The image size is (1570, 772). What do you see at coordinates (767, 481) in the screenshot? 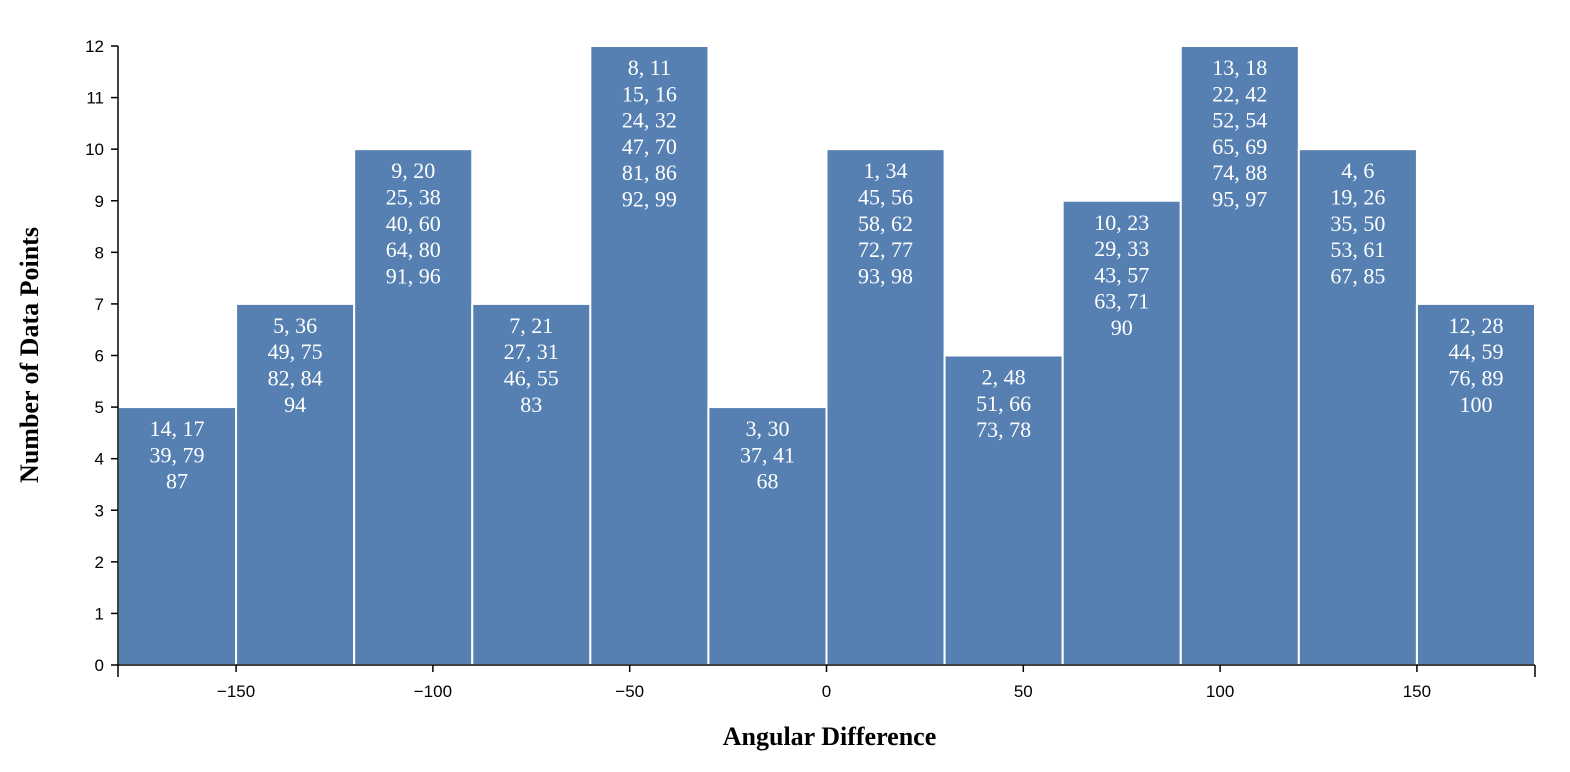
I see `bar-label: 68` at bounding box center [767, 481].